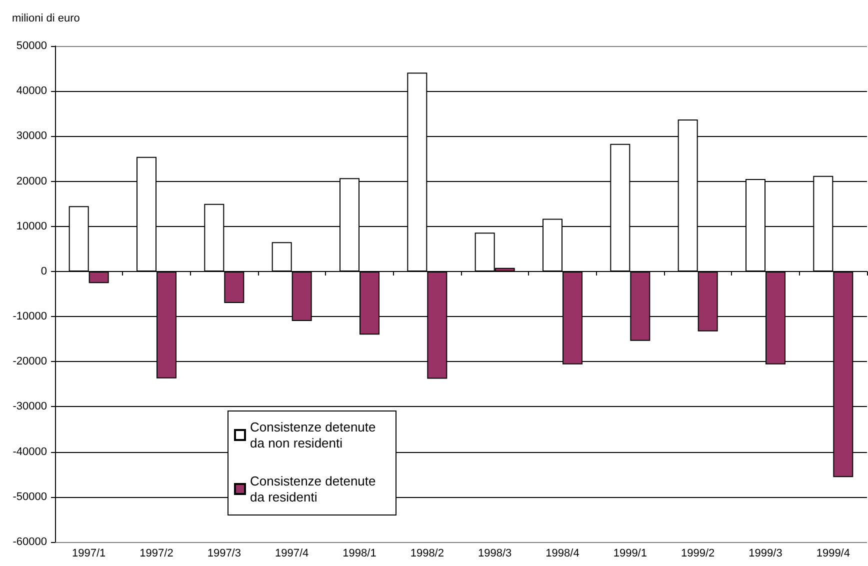 Image resolution: width=868 pixels, height=566 pixels. Describe the element at coordinates (31, 46) in the screenshot. I see `y-tick-label: 50000` at that location.